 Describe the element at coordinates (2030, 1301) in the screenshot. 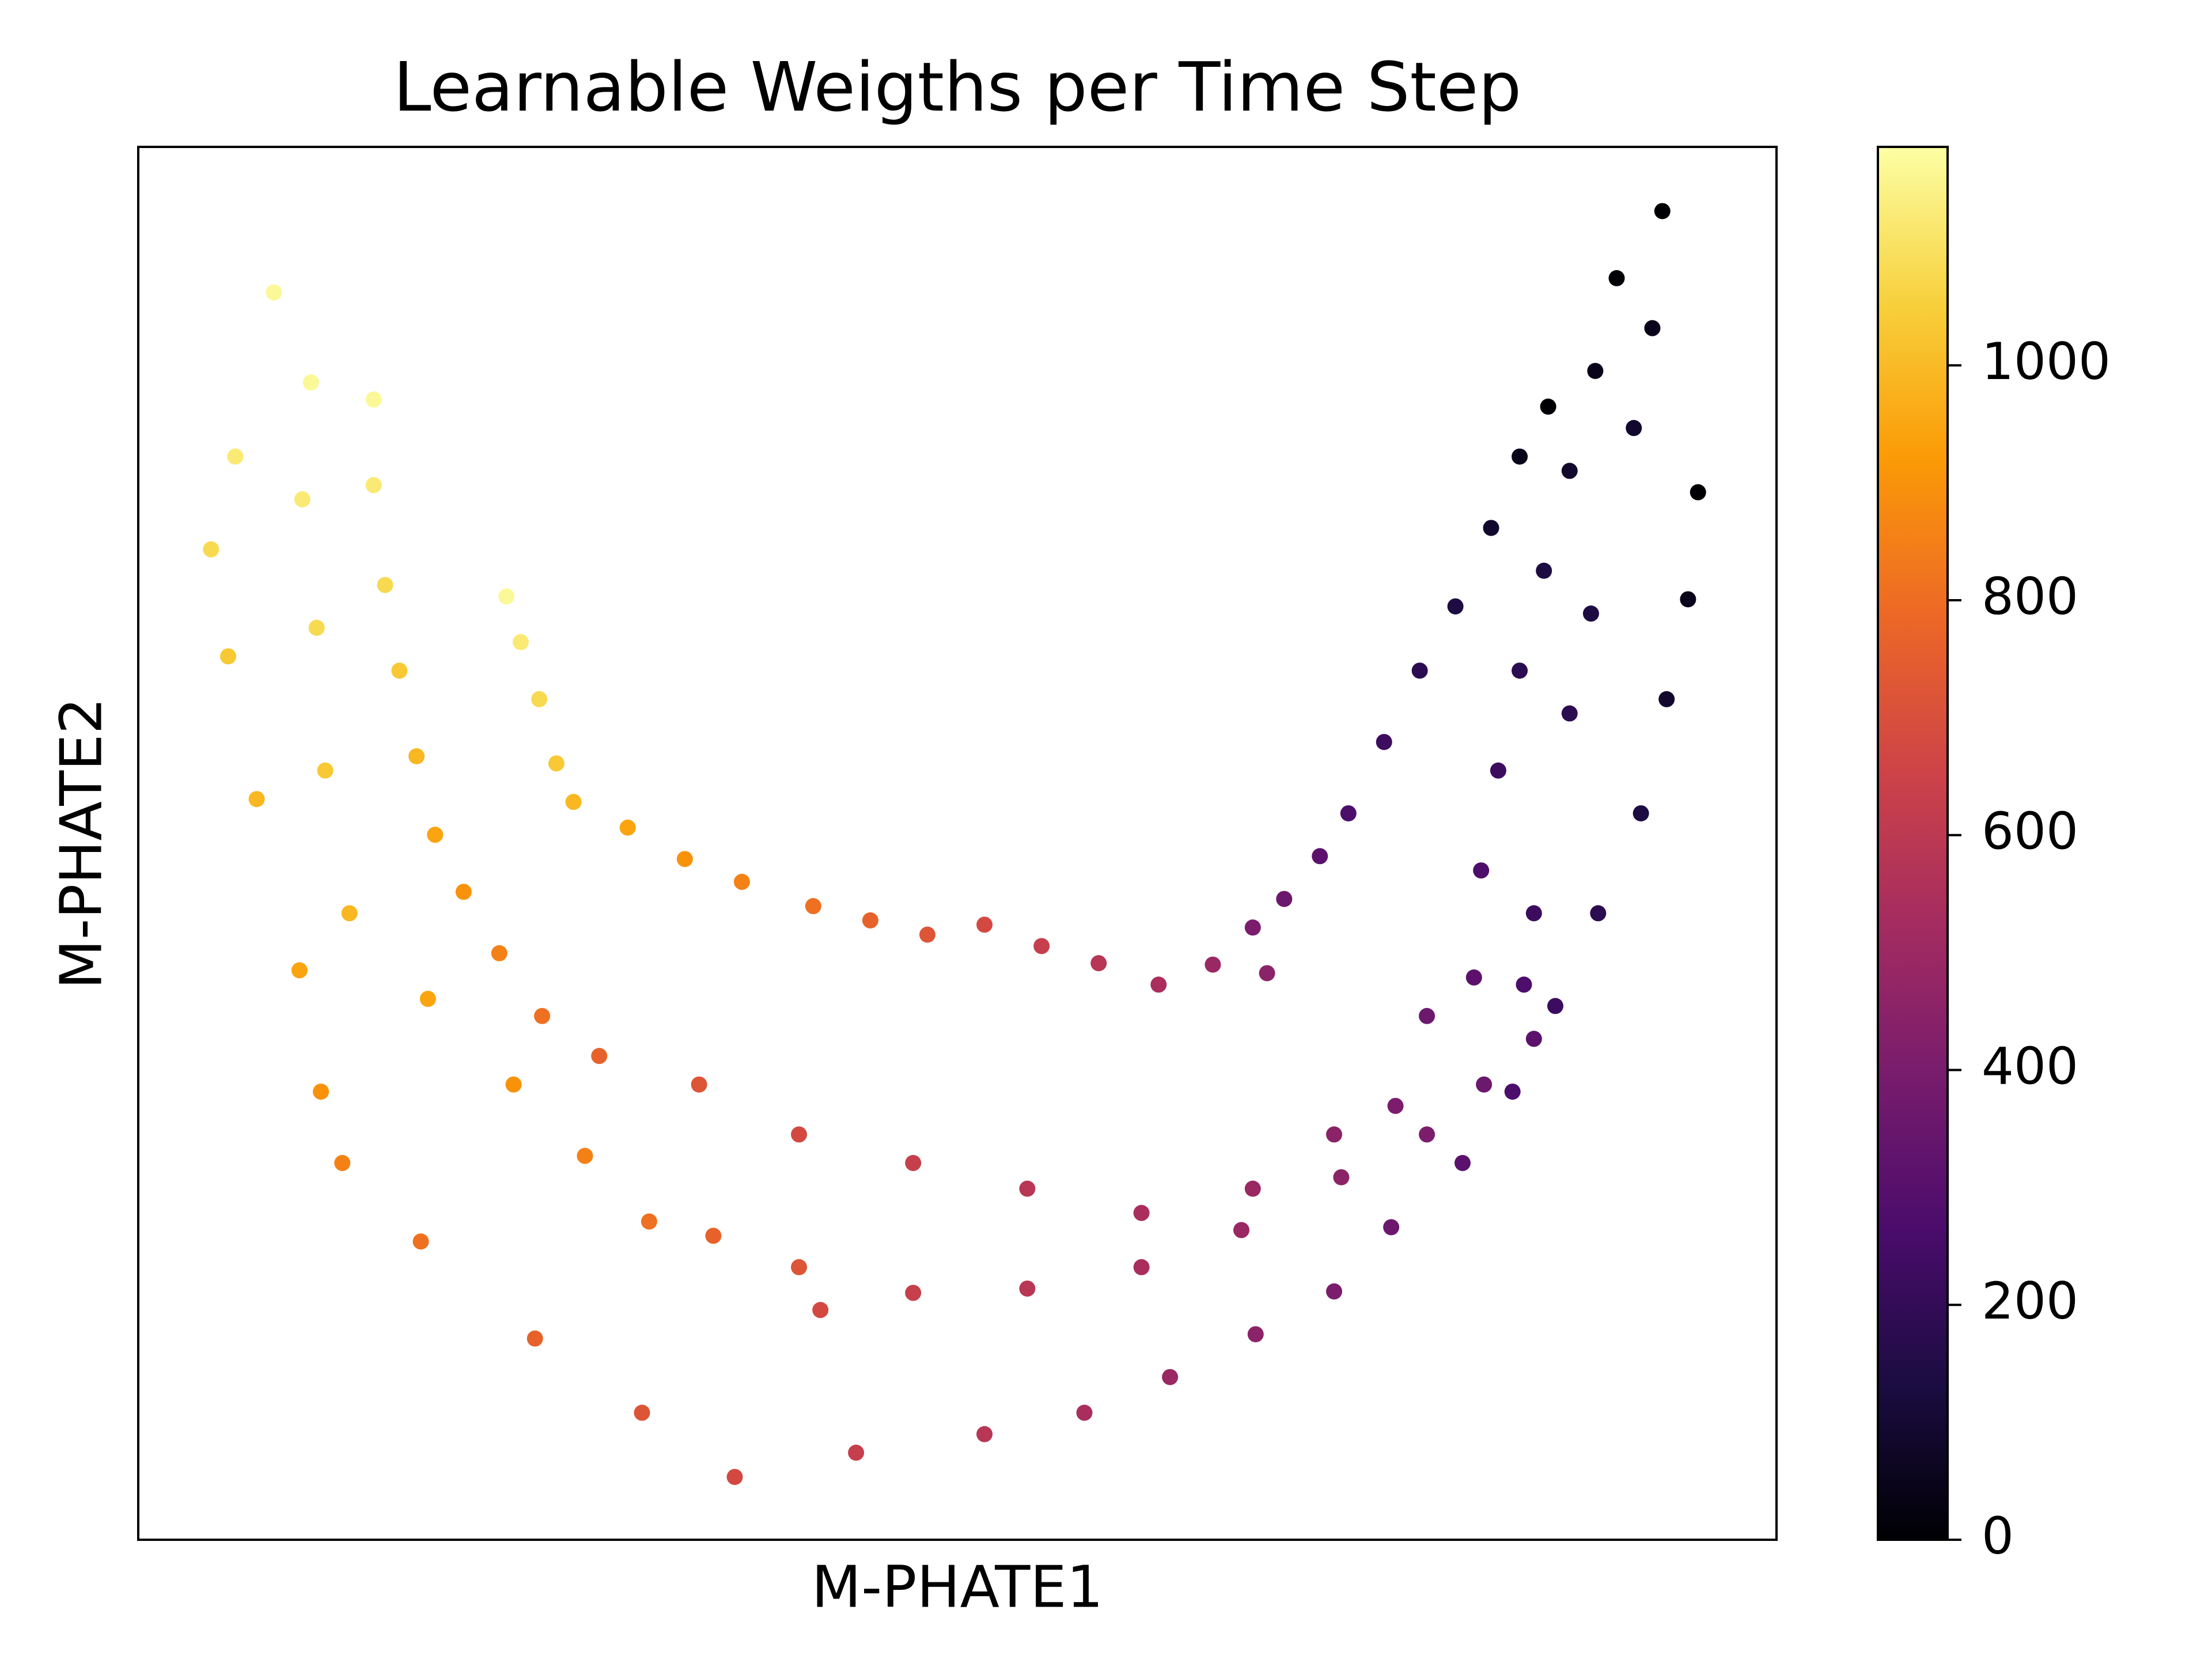

I see `colorbar-tick-label: 200` at that location.